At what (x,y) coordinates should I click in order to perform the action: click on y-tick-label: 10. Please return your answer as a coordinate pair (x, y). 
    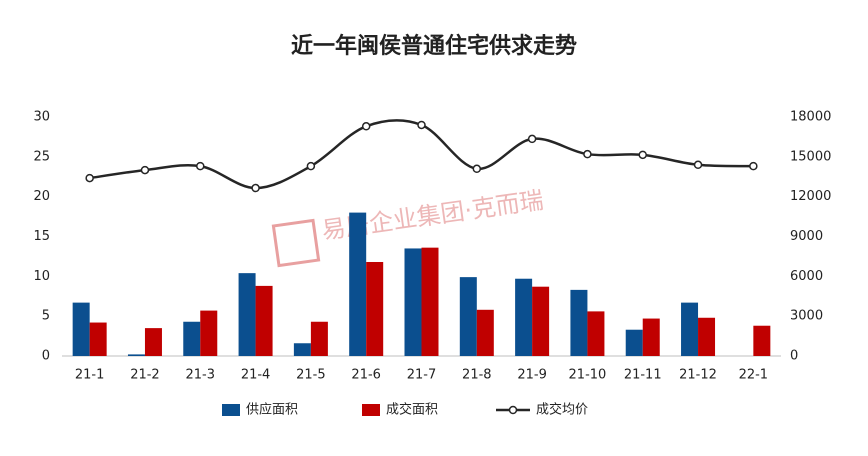
    Looking at the image, I should click on (41, 276).